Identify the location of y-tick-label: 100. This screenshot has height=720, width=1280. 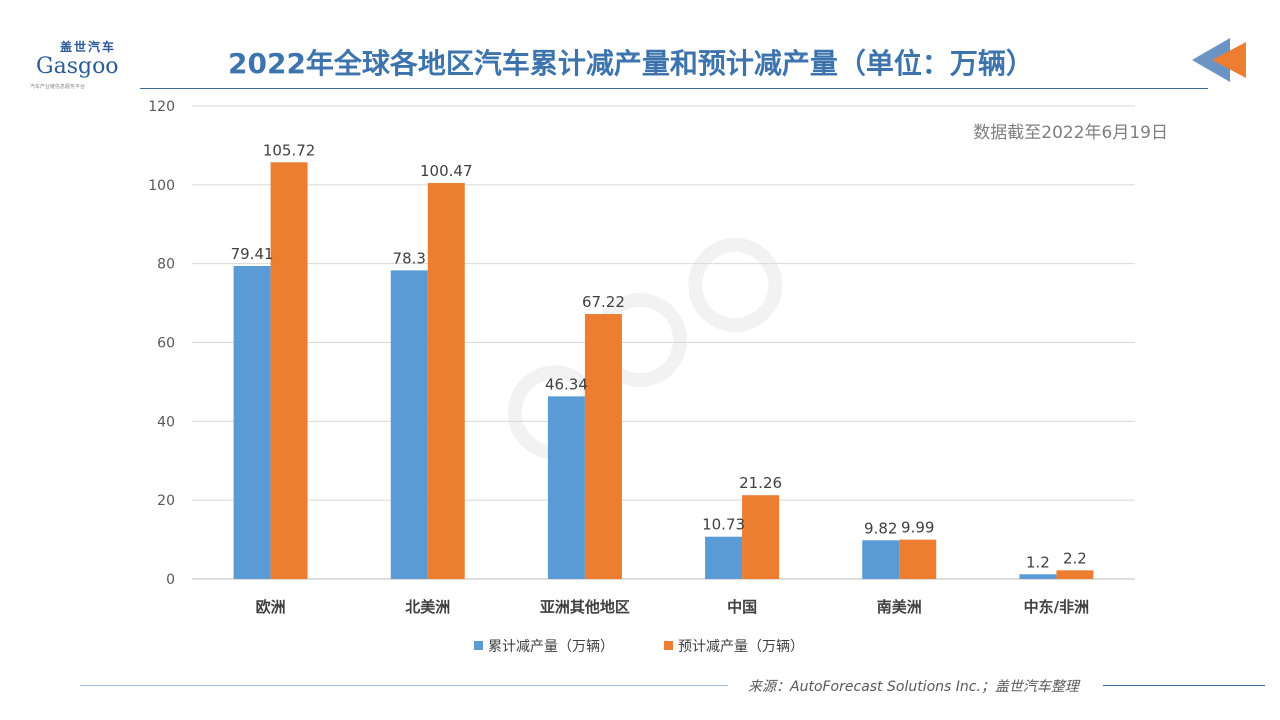
(161, 186).